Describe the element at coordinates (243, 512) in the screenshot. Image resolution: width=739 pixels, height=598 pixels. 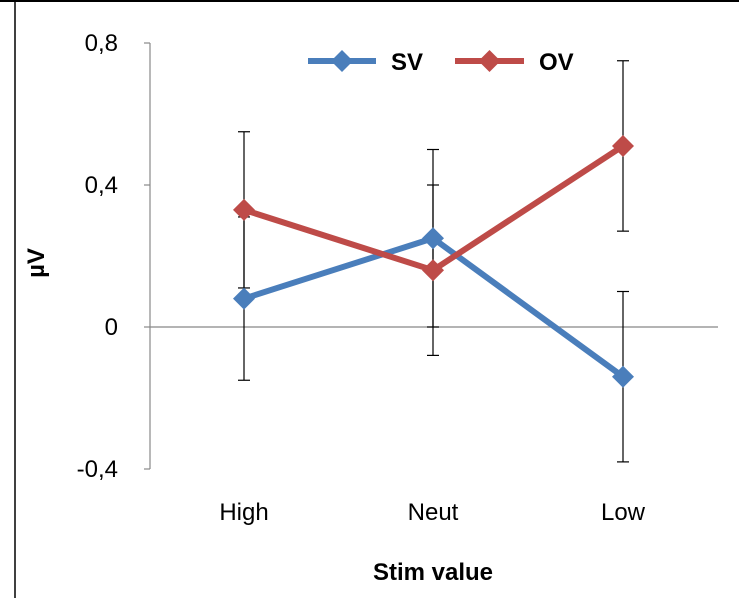
I see `x-tick-label: High` at that location.